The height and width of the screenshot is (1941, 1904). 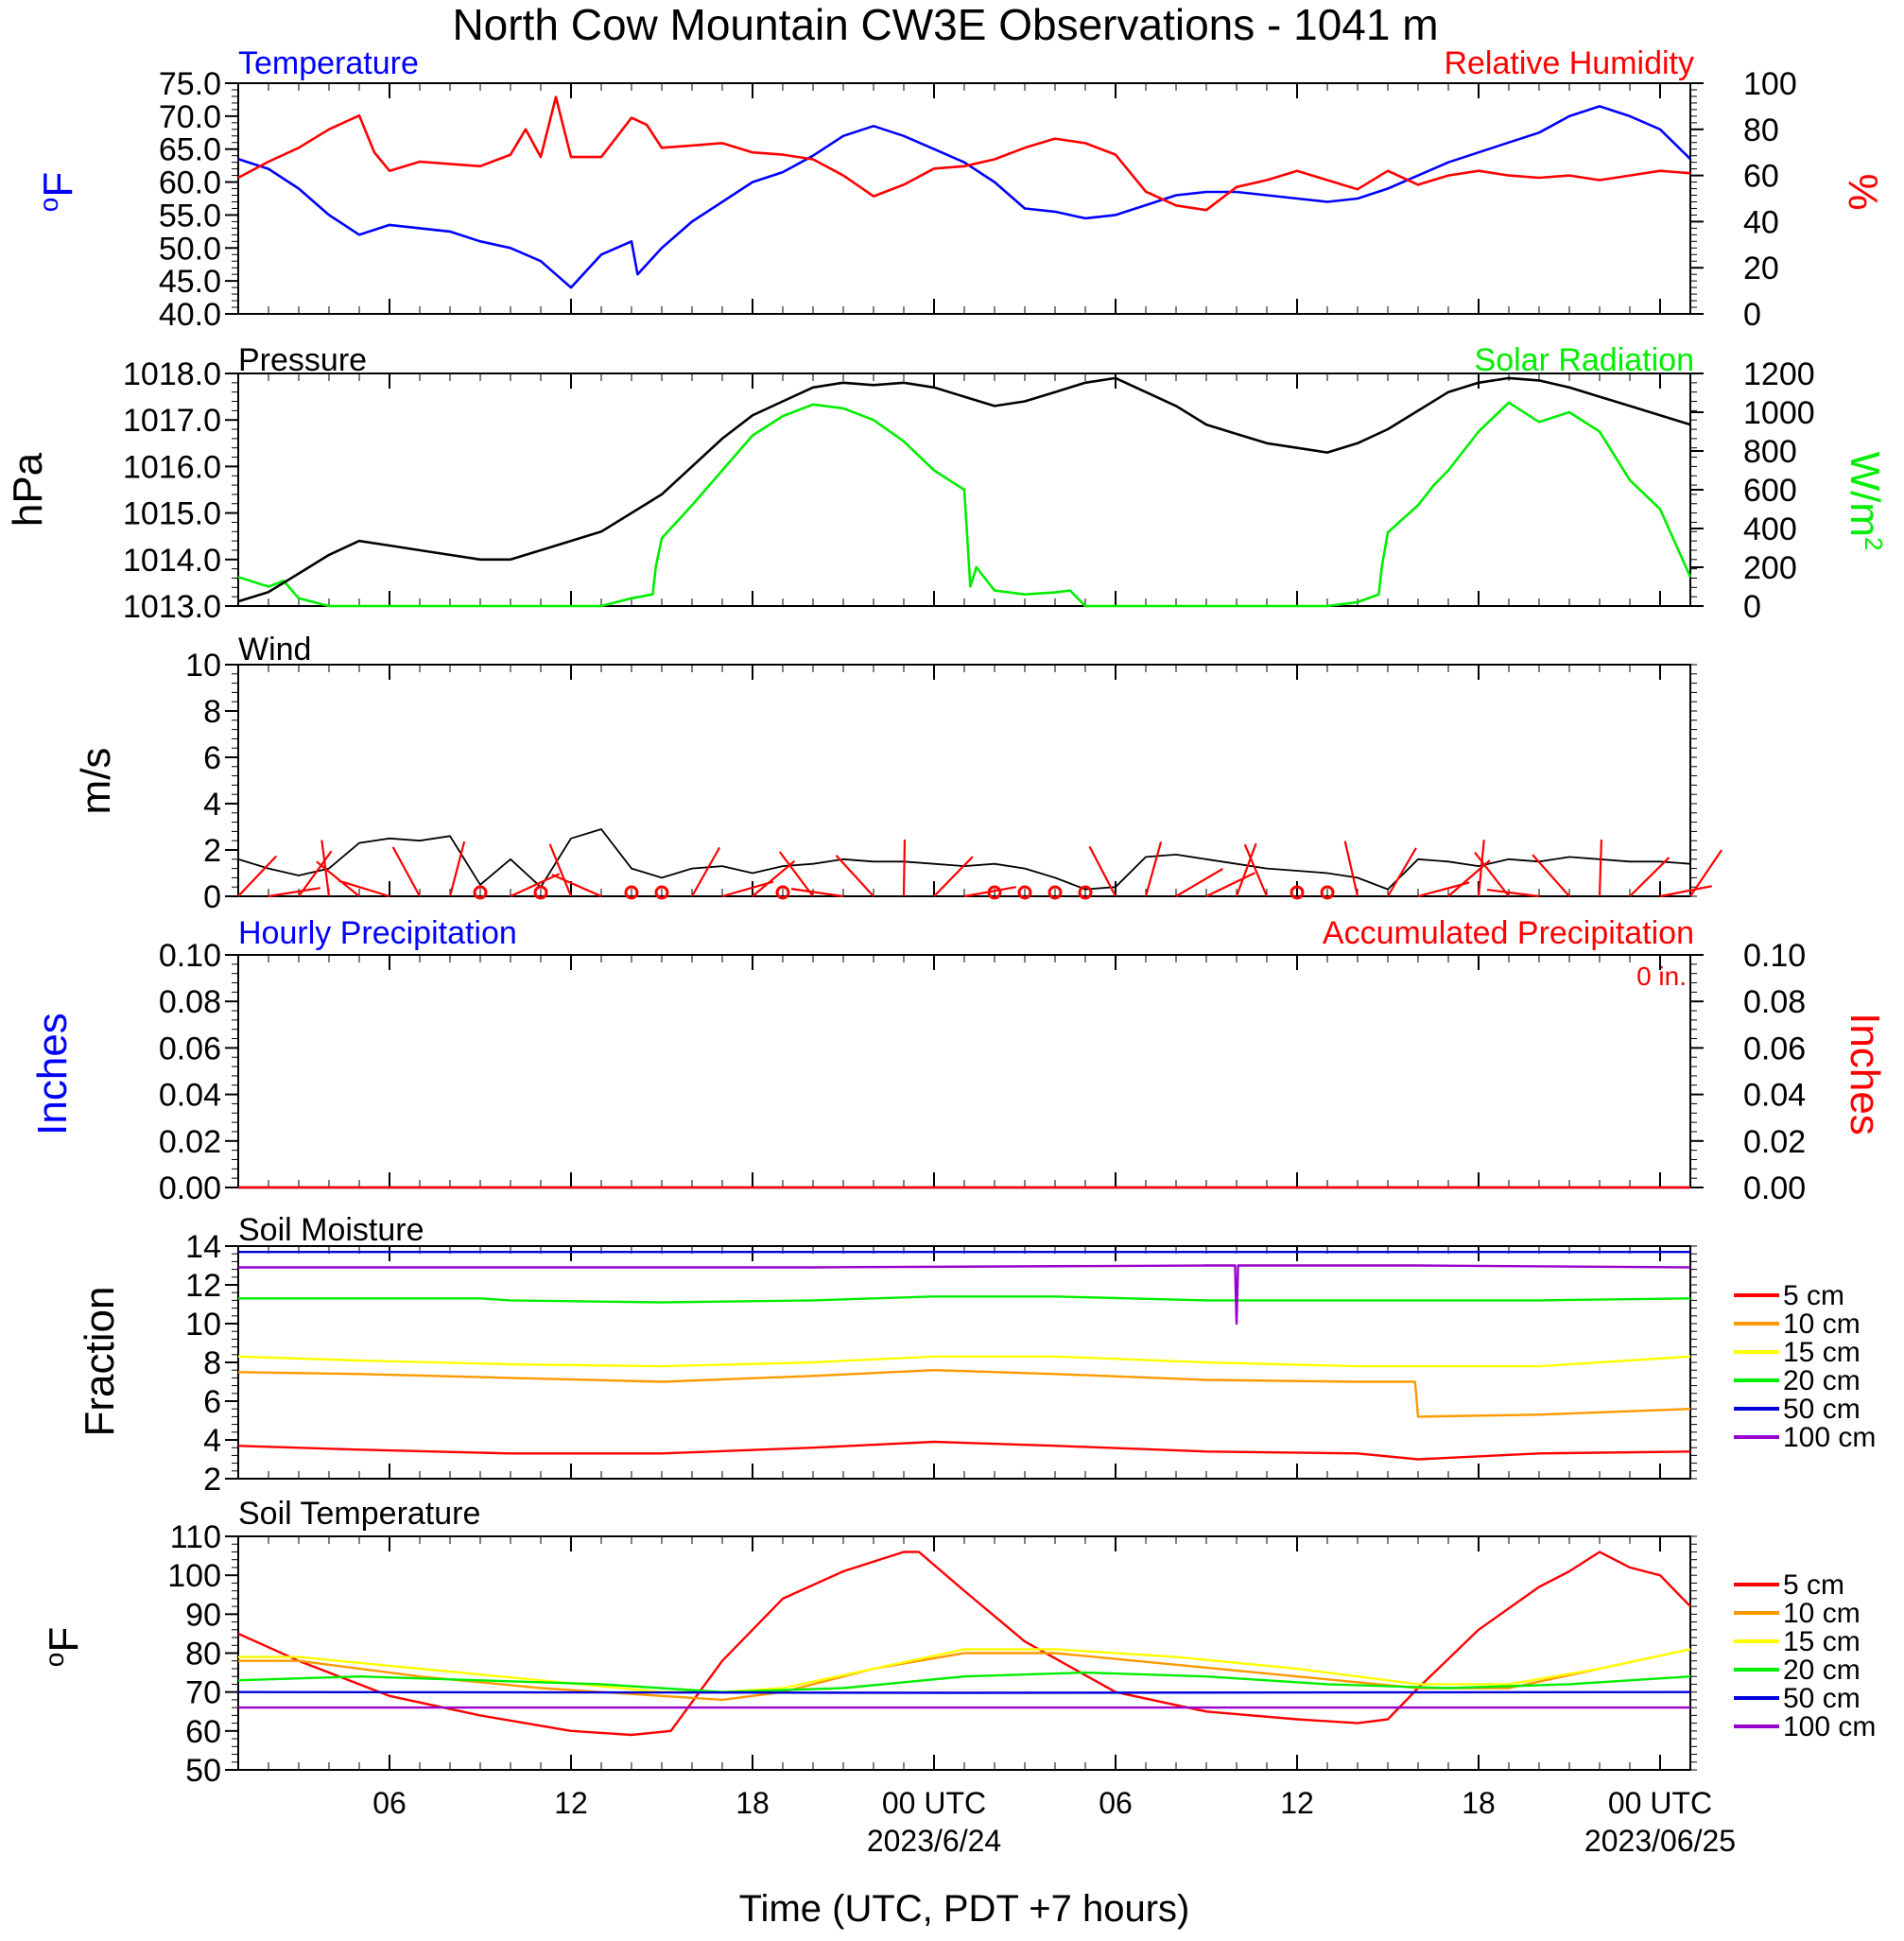 I want to click on solar-unit: W/m2, so click(x=1865, y=502).